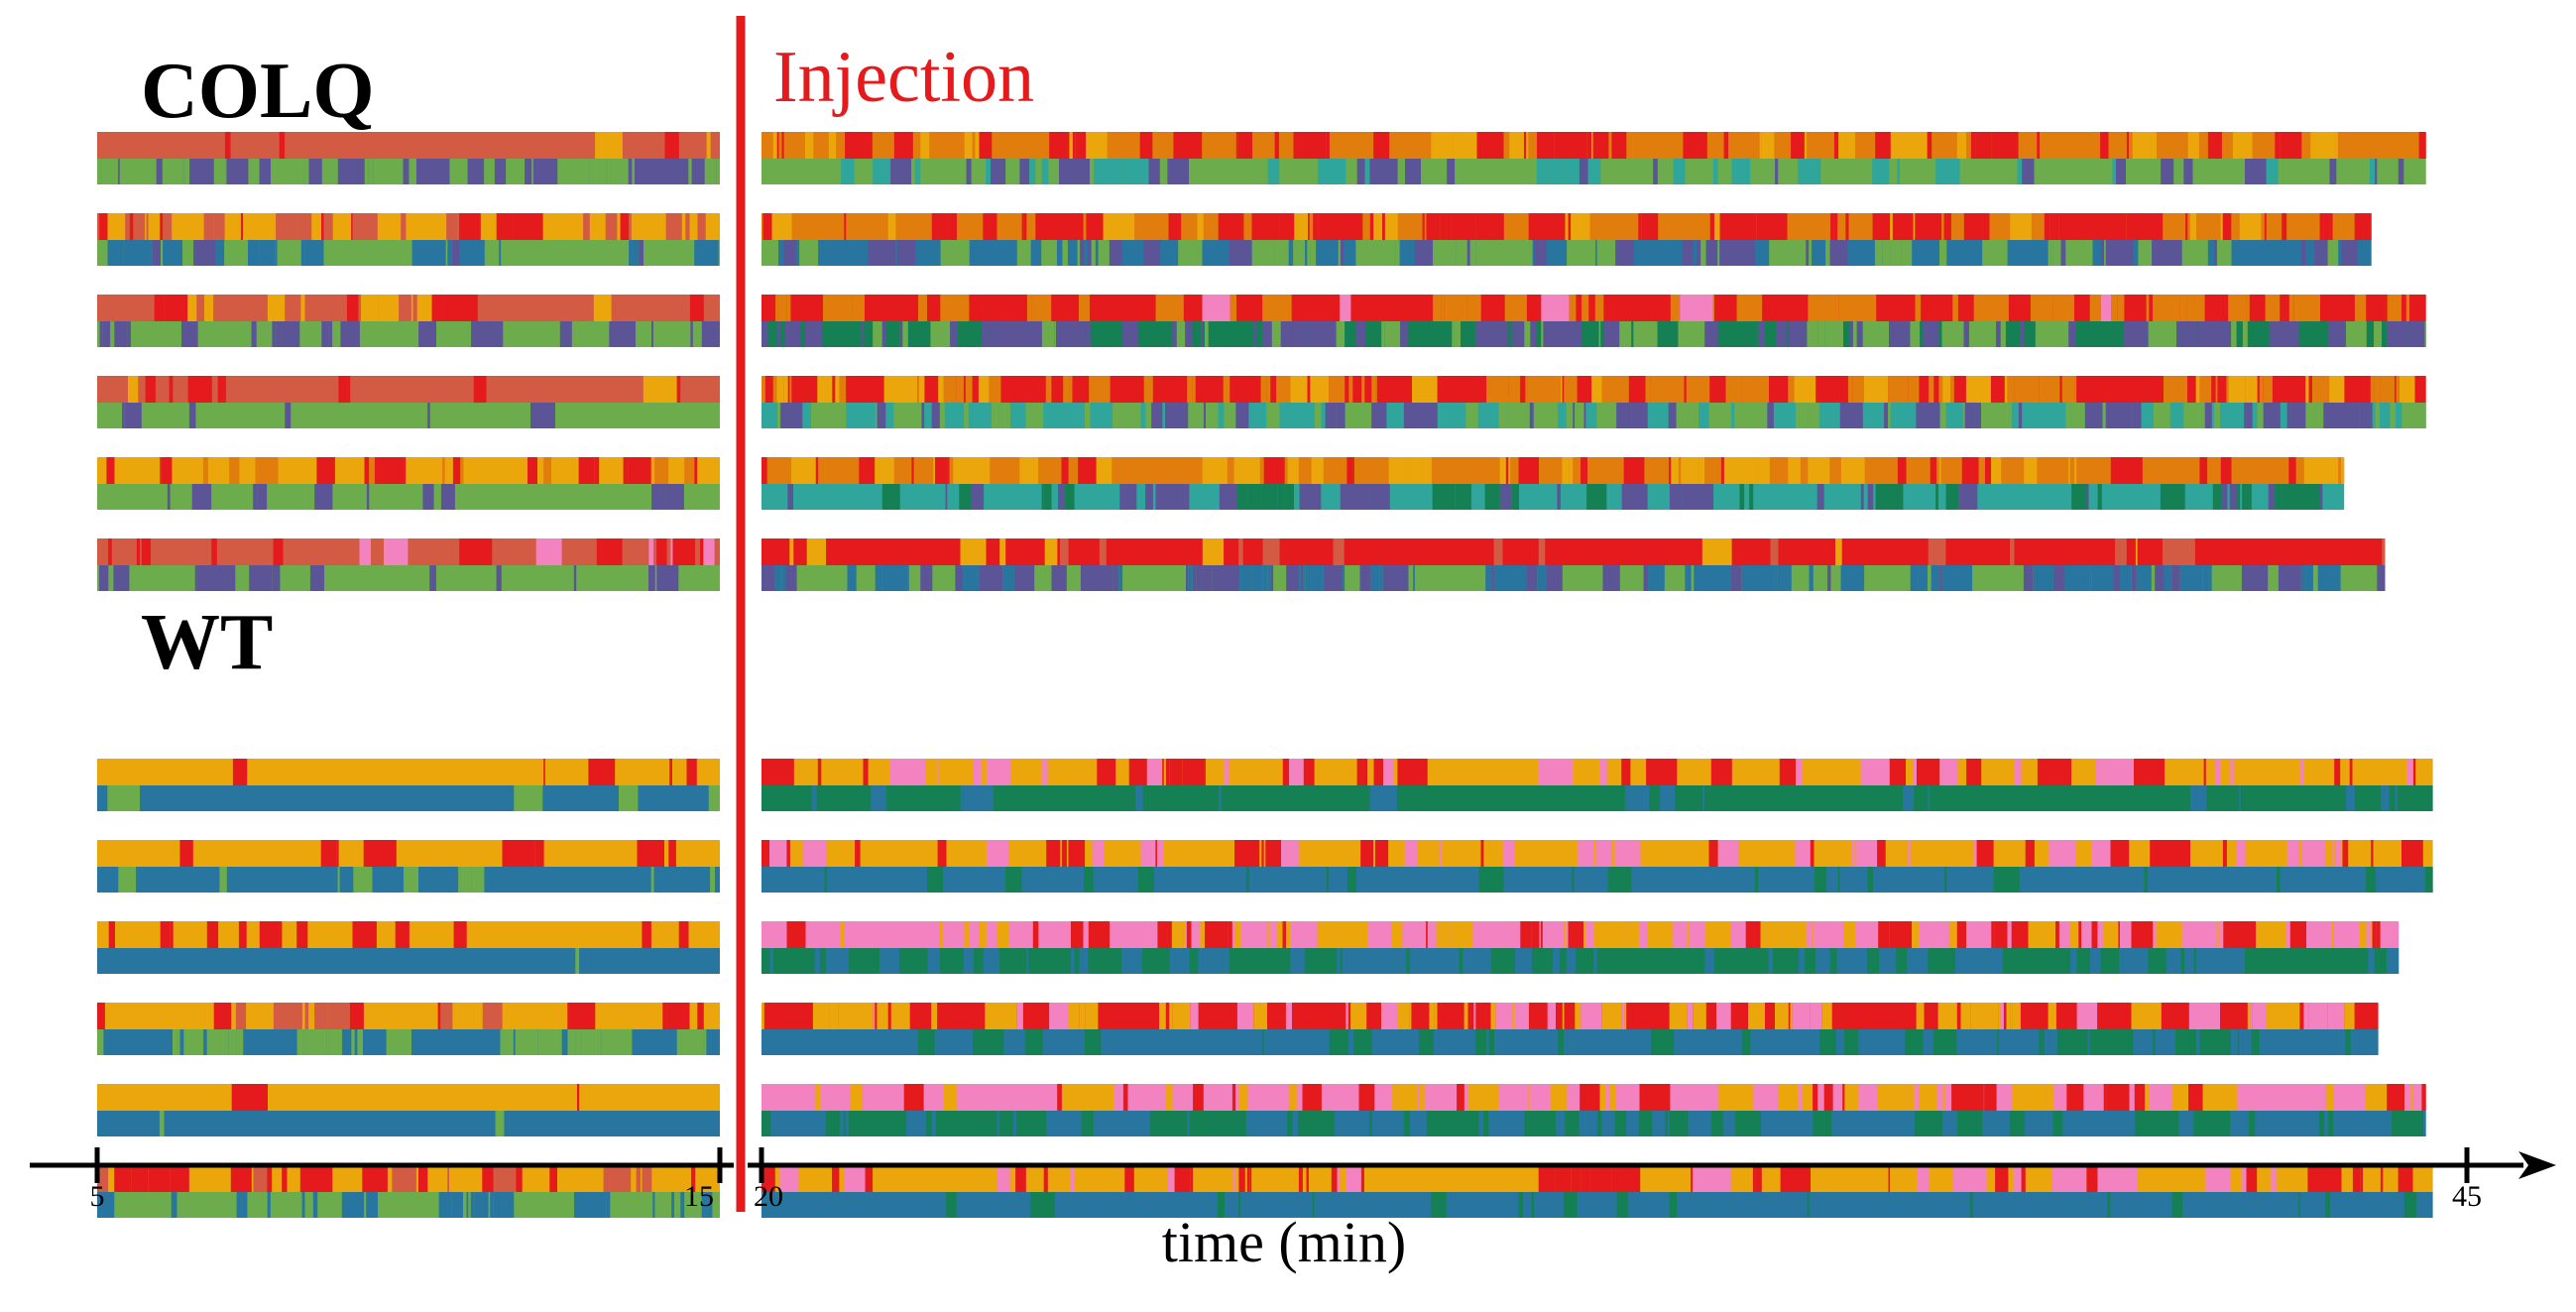 The image size is (2576, 1312). Describe the element at coordinates (409, 226) in the screenshot. I see `top-state-strip-pre` at that location.